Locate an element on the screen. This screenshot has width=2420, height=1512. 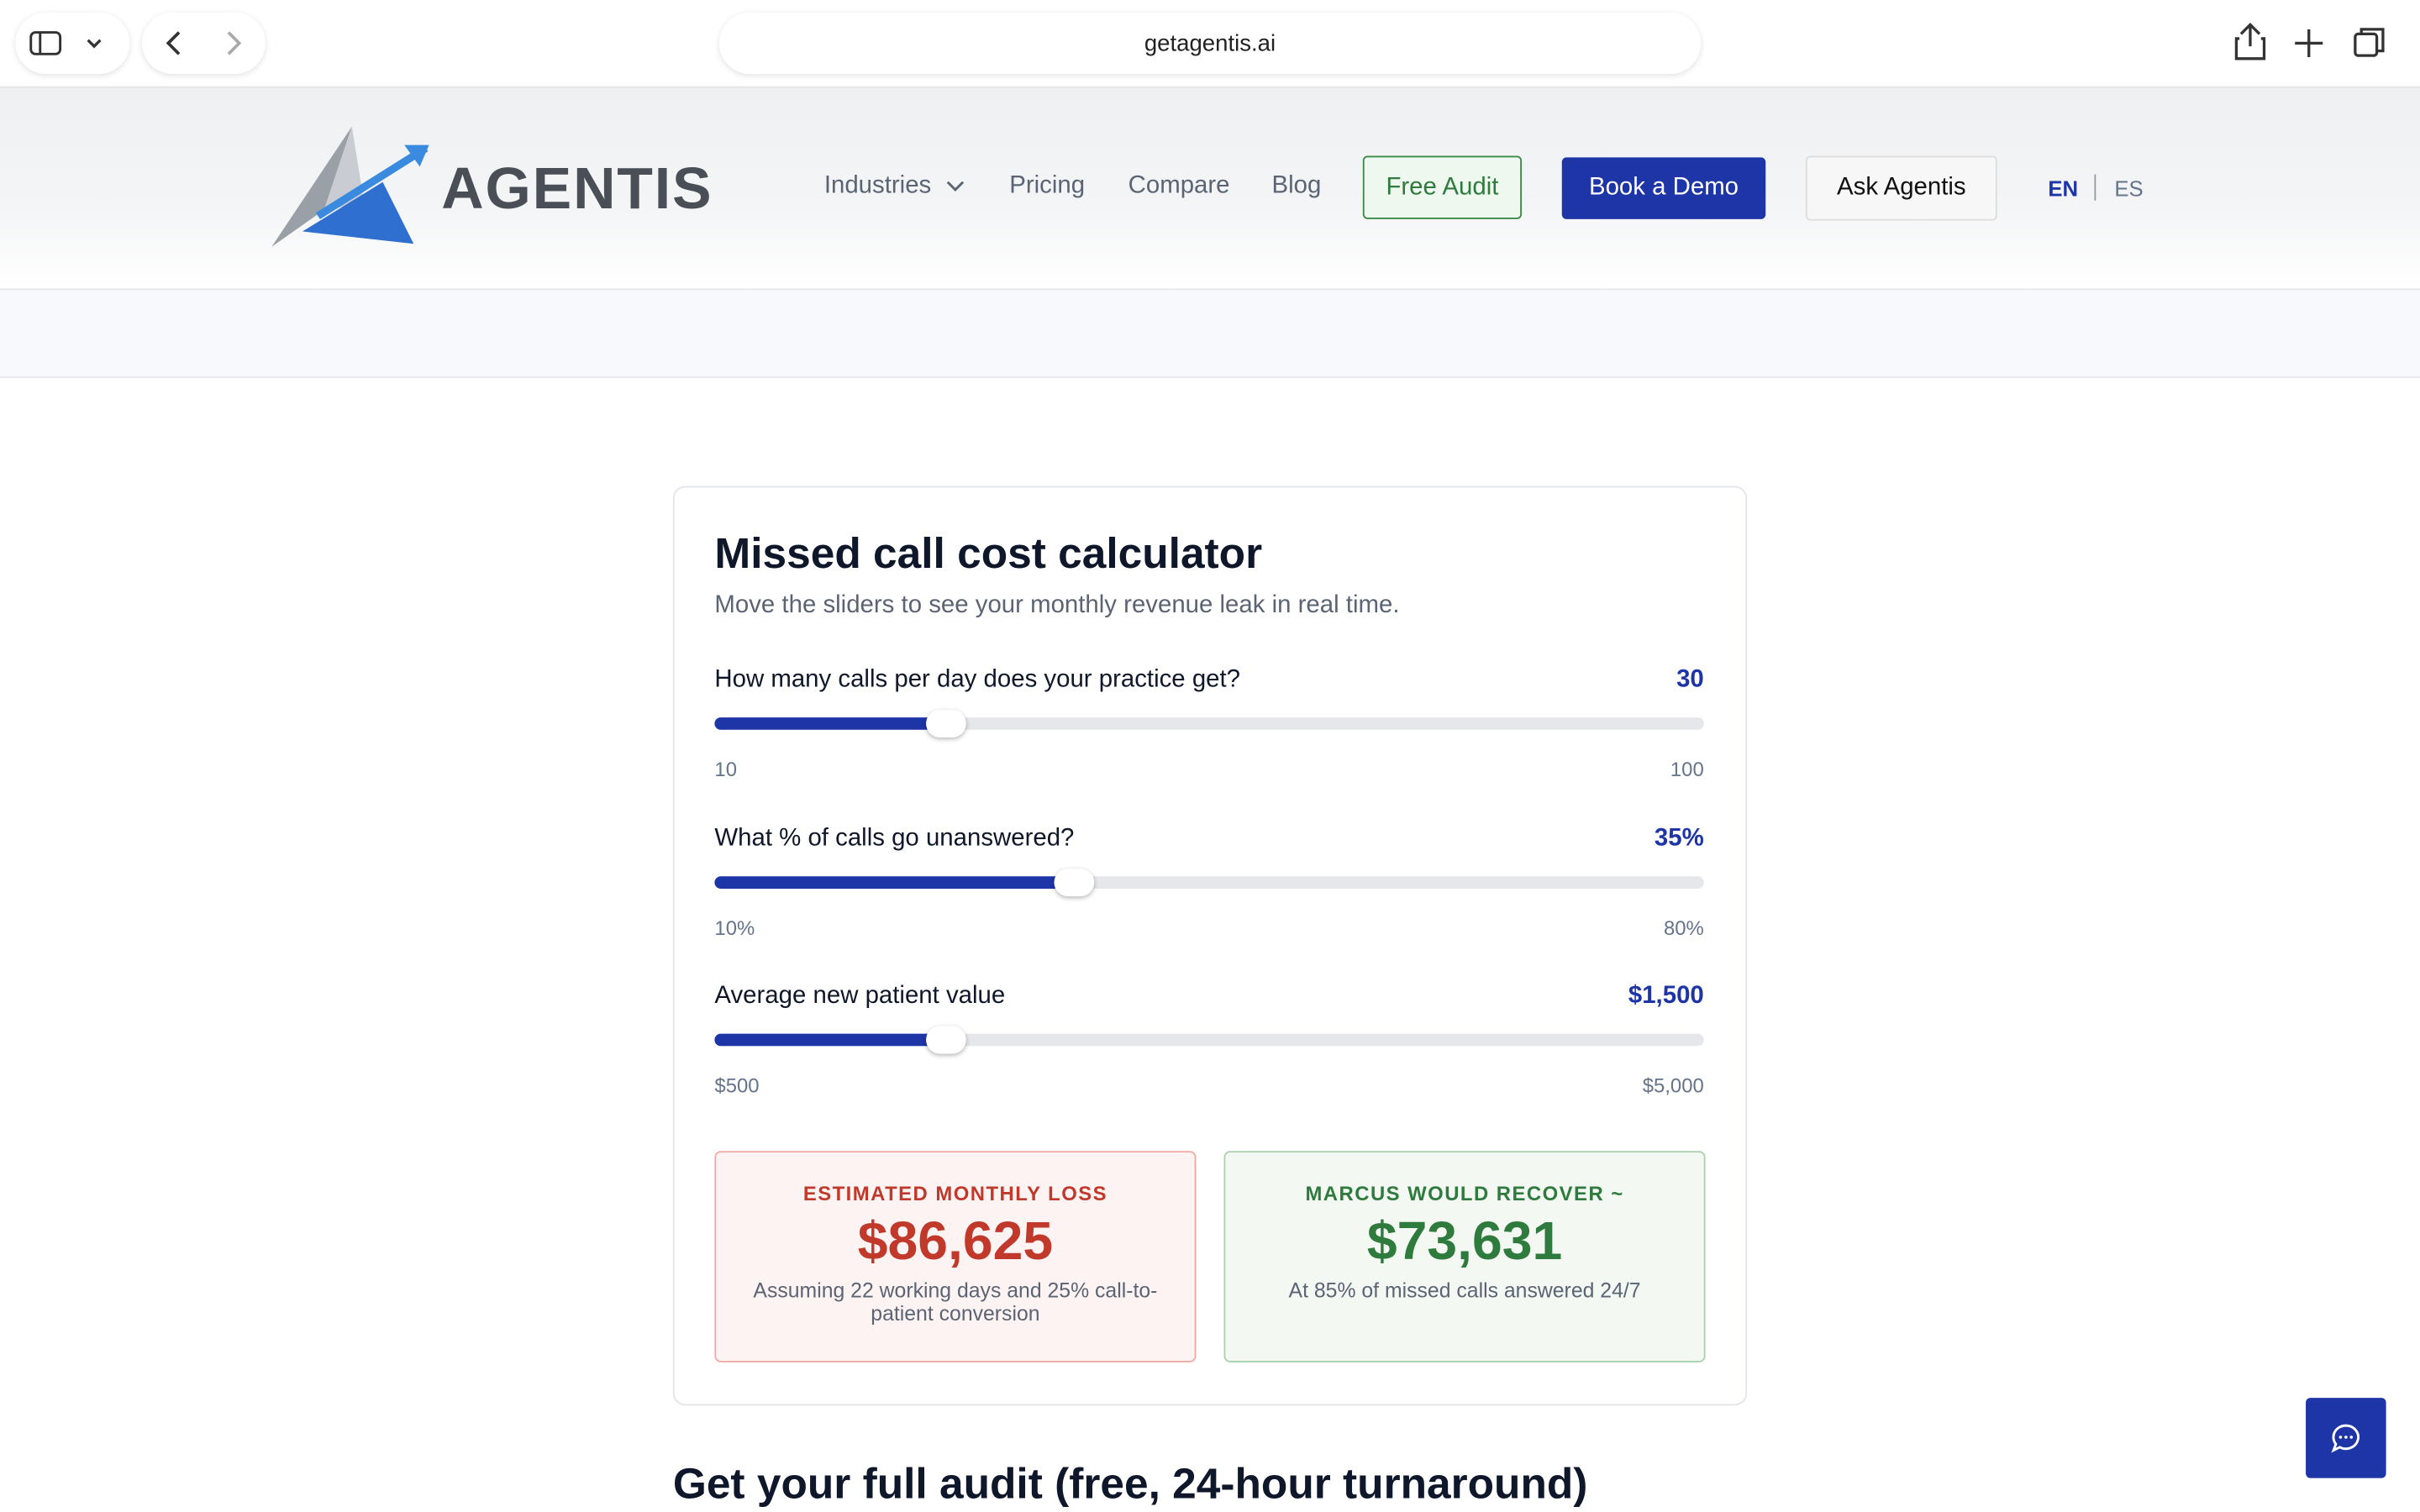
recover-heading: MARCUS WOULD RECOVER ~ is located at coordinates (1465, 1193).